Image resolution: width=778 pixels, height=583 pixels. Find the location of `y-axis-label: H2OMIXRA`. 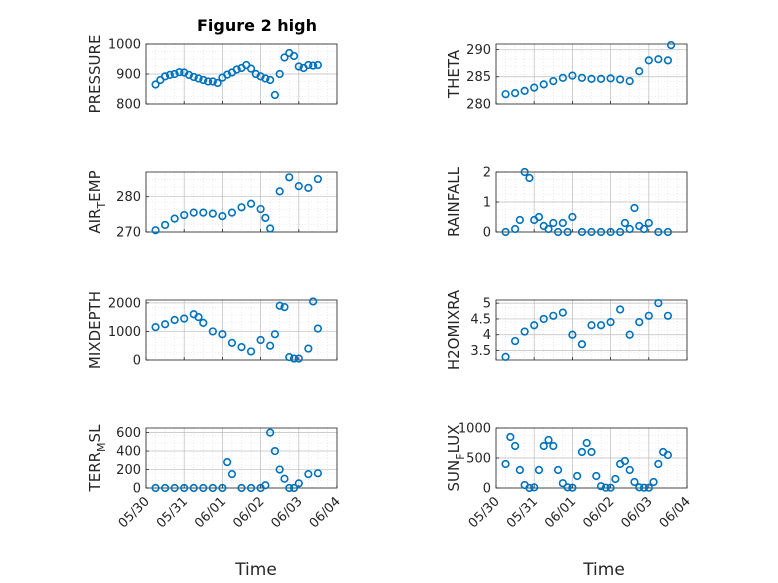

y-axis-label: H2OMIXRA is located at coordinates (454, 329).